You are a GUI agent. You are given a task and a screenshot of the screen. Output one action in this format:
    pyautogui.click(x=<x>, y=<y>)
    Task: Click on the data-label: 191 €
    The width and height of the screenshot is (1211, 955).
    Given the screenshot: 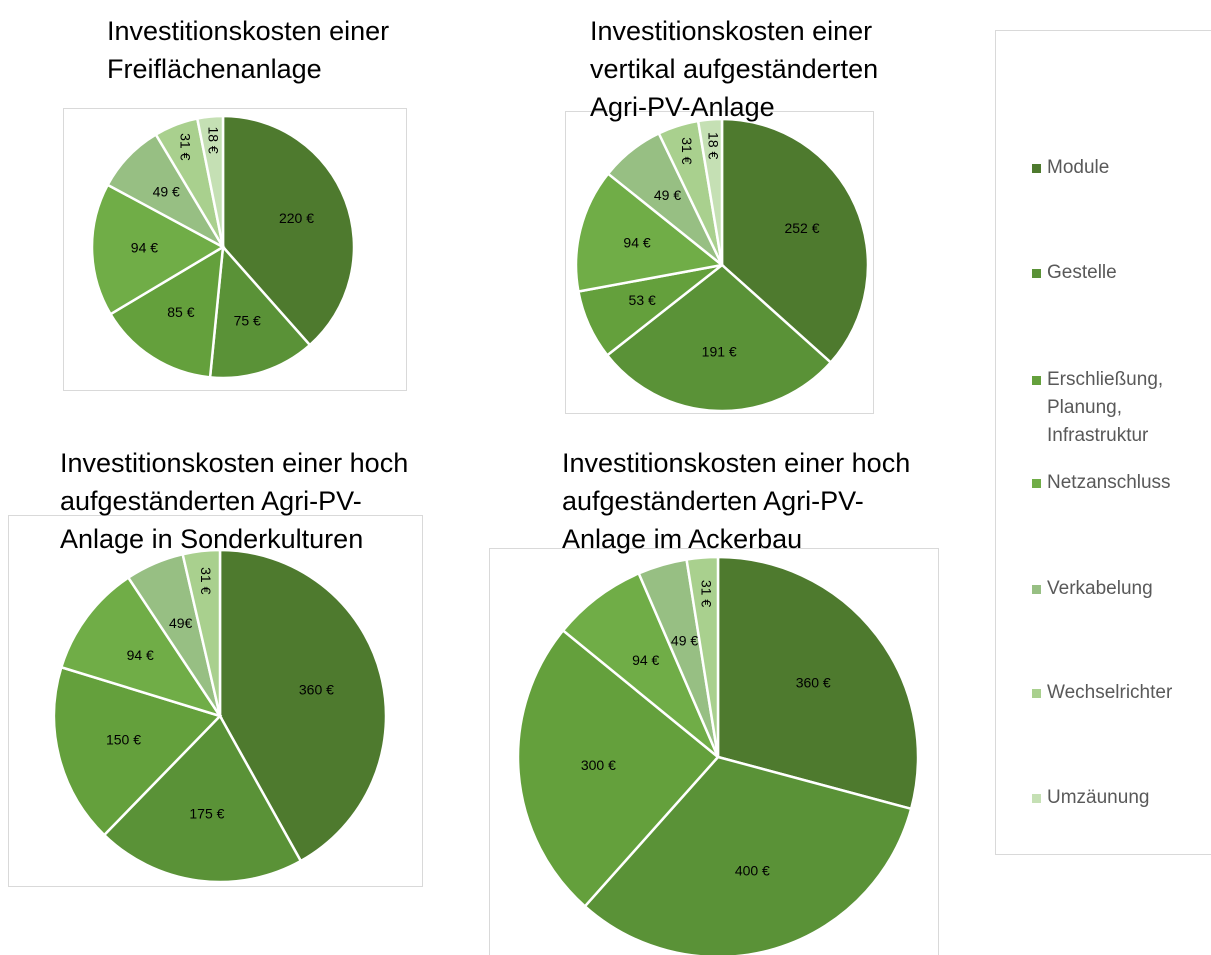 What is the action you would take?
    pyautogui.click(x=719, y=351)
    